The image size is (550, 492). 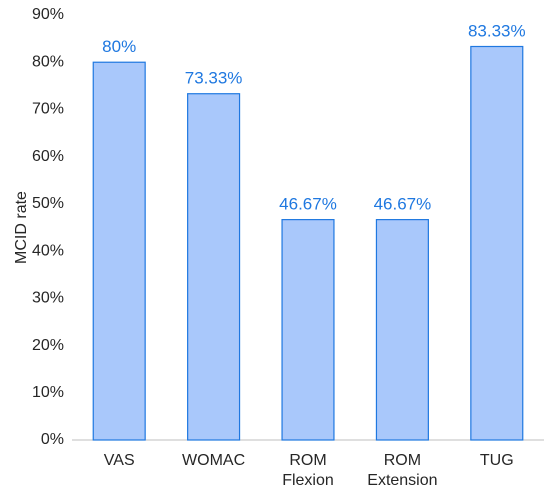 I want to click on x-axis-ticks: VAS WOMAC ROM Flexion ROM Extension TUG, so click(x=309, y=470).